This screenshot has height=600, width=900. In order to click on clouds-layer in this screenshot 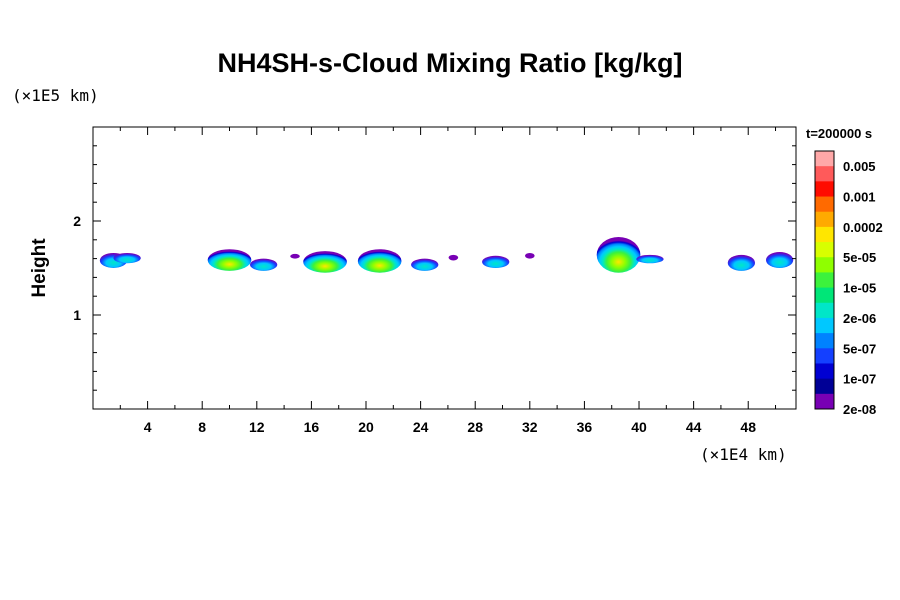, I will do `click(446, 254)`.